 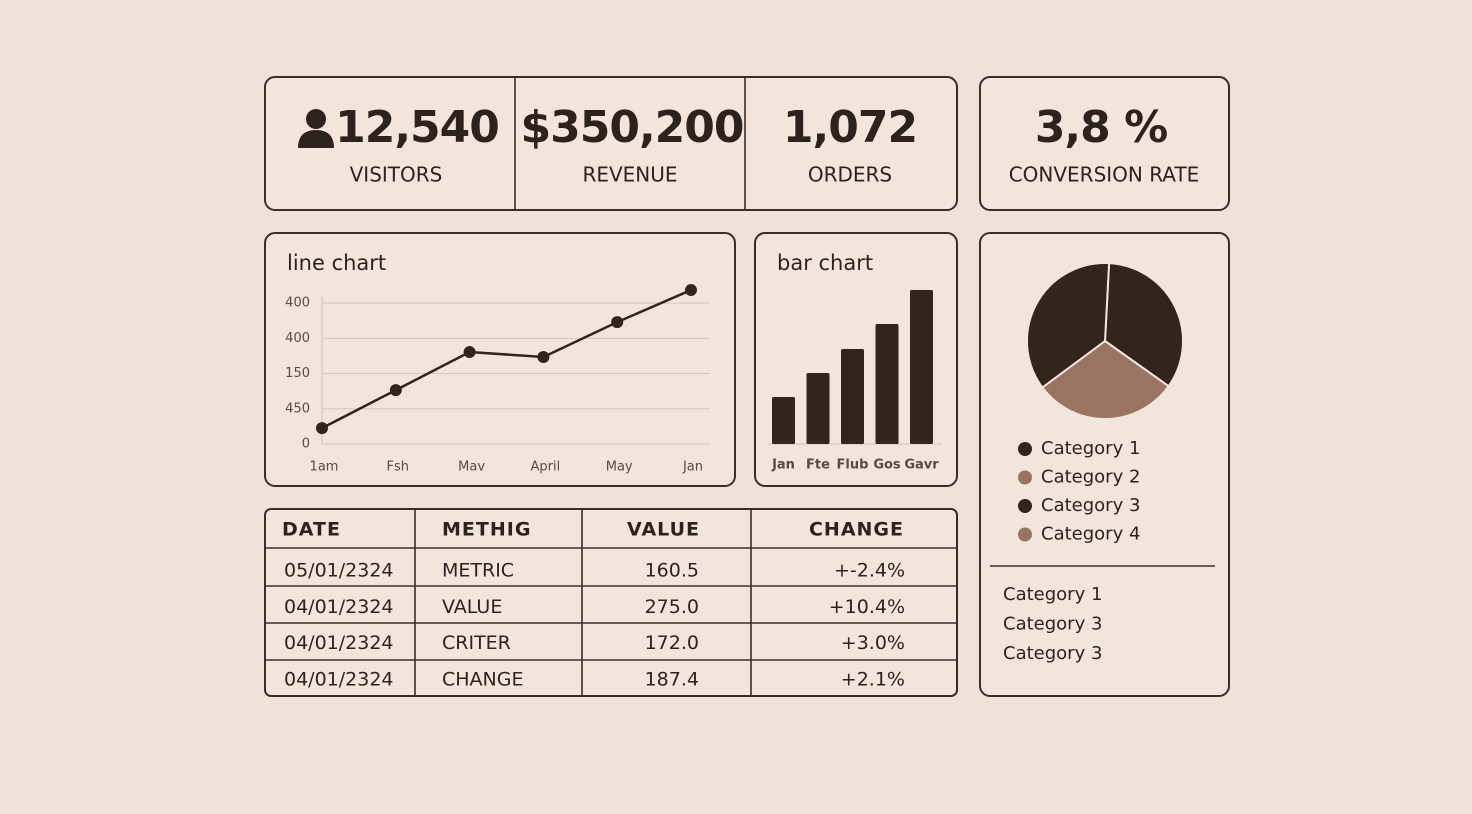 What do you see at coordinates (396, 175) in the screenshot?
I see `kpi-label: VISITORS` at bounding box center [396, 175].